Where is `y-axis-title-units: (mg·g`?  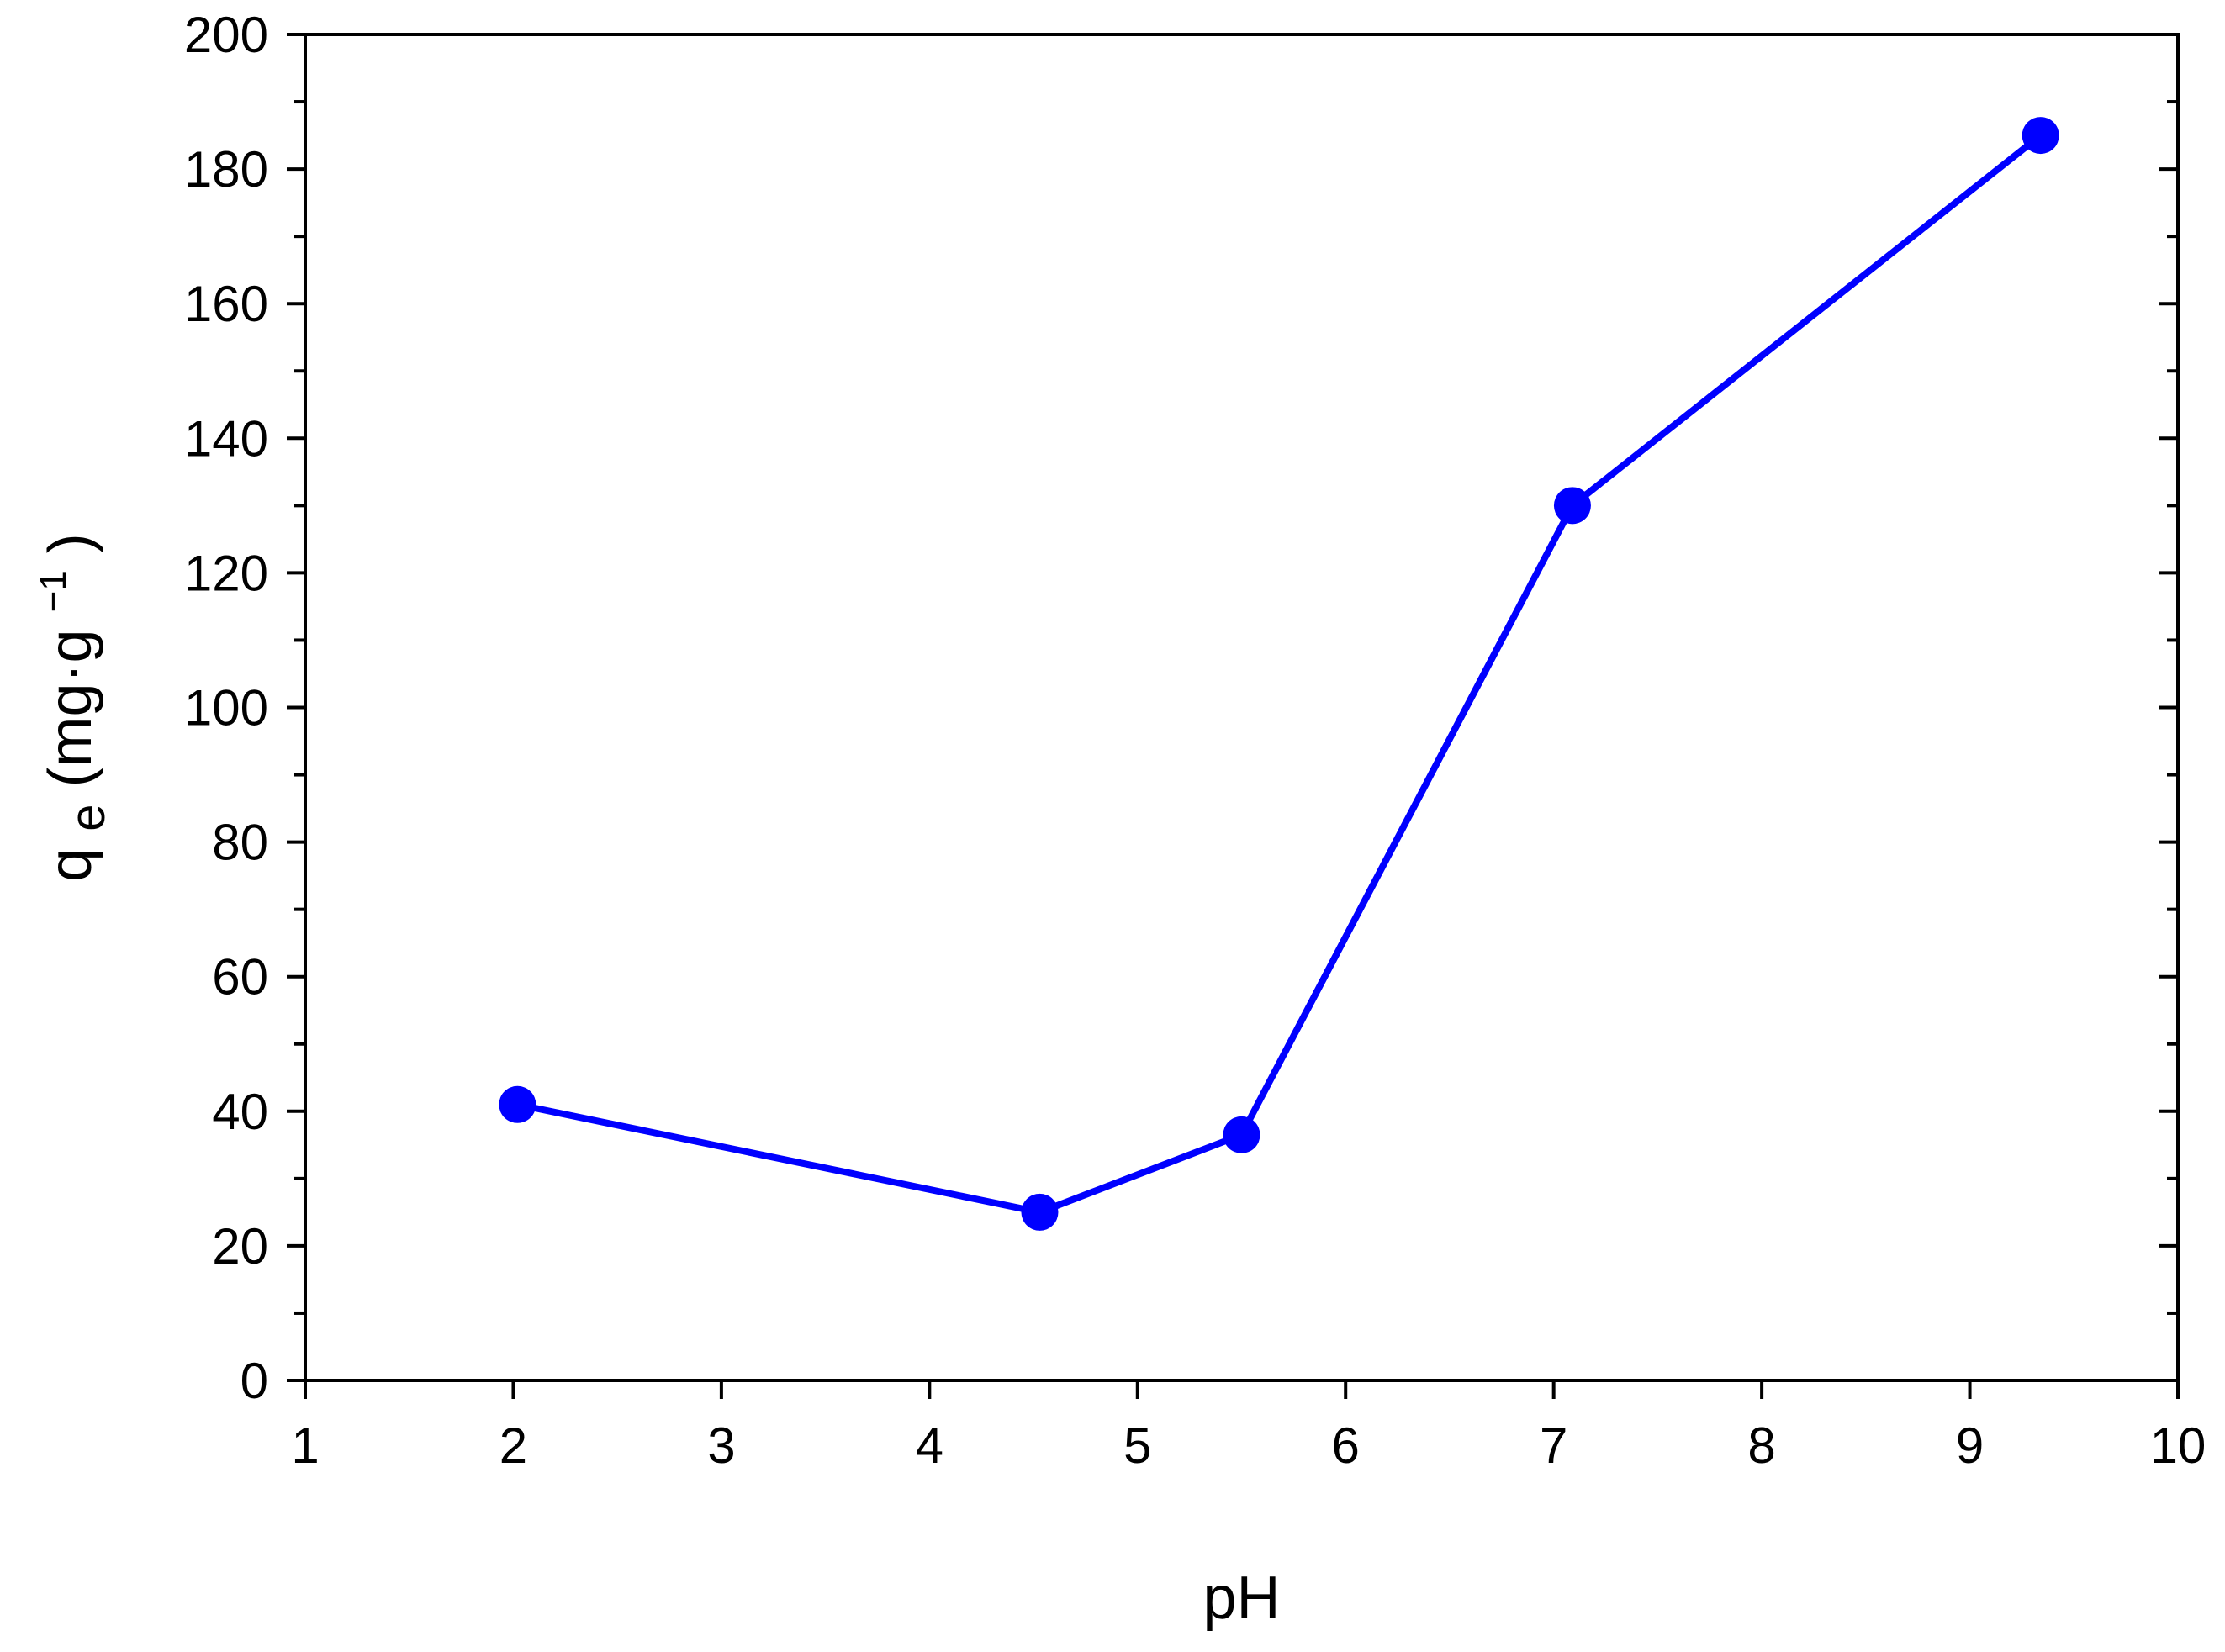 y-axis-title-units: (mg·g is located at coordinates (70, 708).